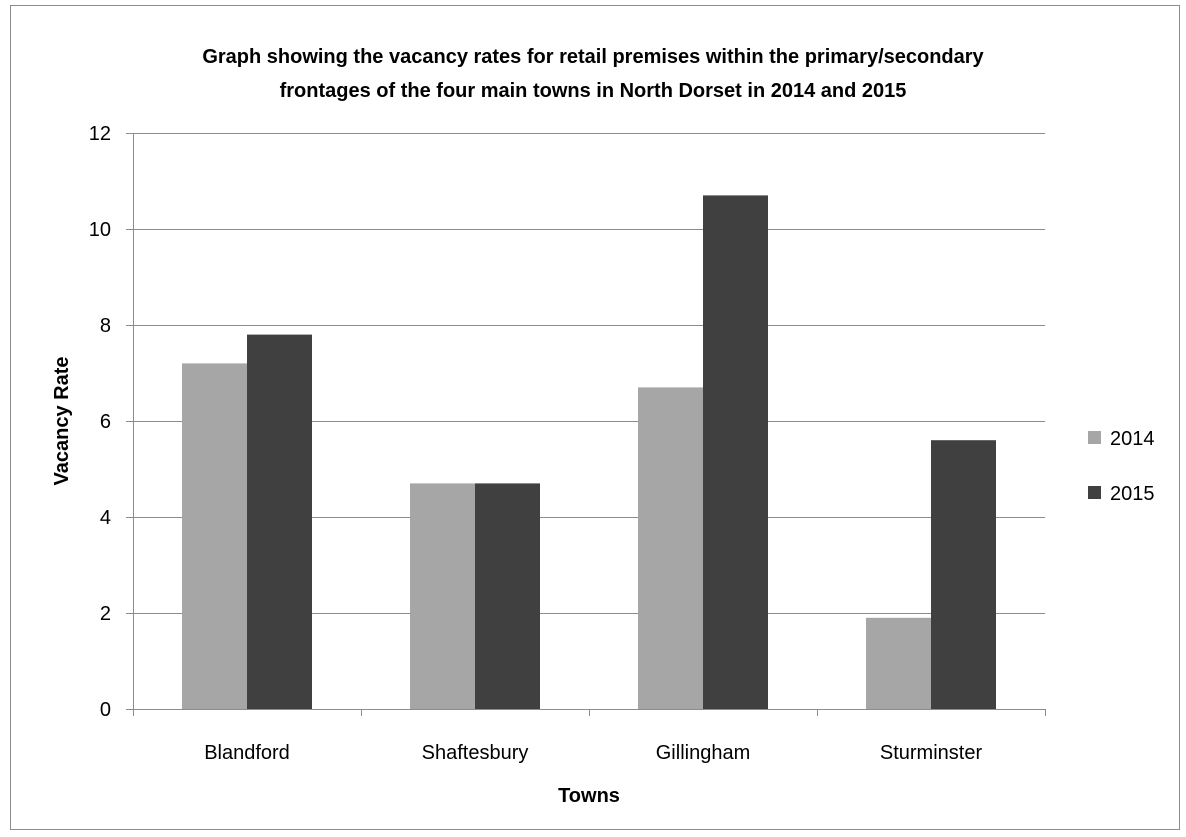 The image size is (1186, 837). What do you see at coordinates (1132, 494) in the screenshot?
I see `legend-label: 2015` at bounding box center [1132, 494].